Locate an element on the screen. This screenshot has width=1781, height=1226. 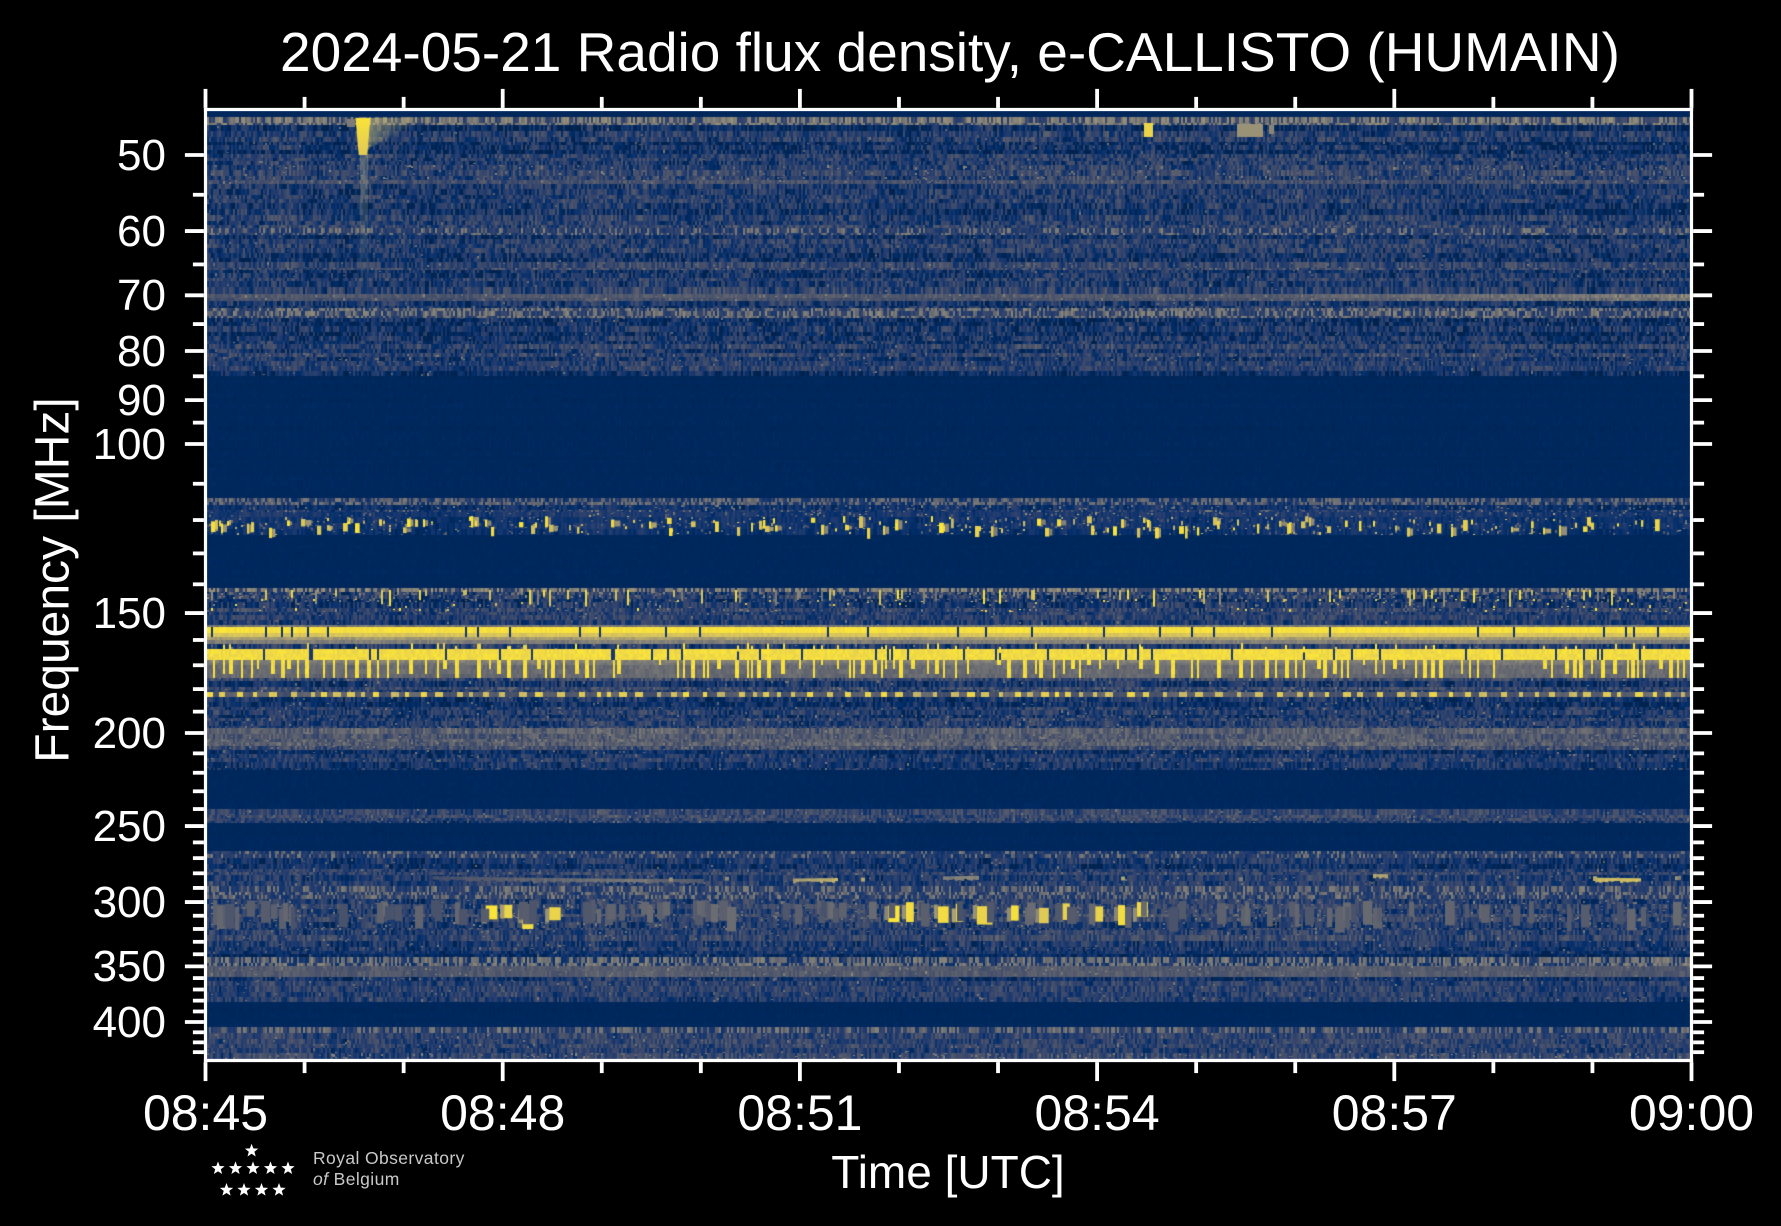
svg-text: Royal Observatory is located at coordinates (389, 1158).